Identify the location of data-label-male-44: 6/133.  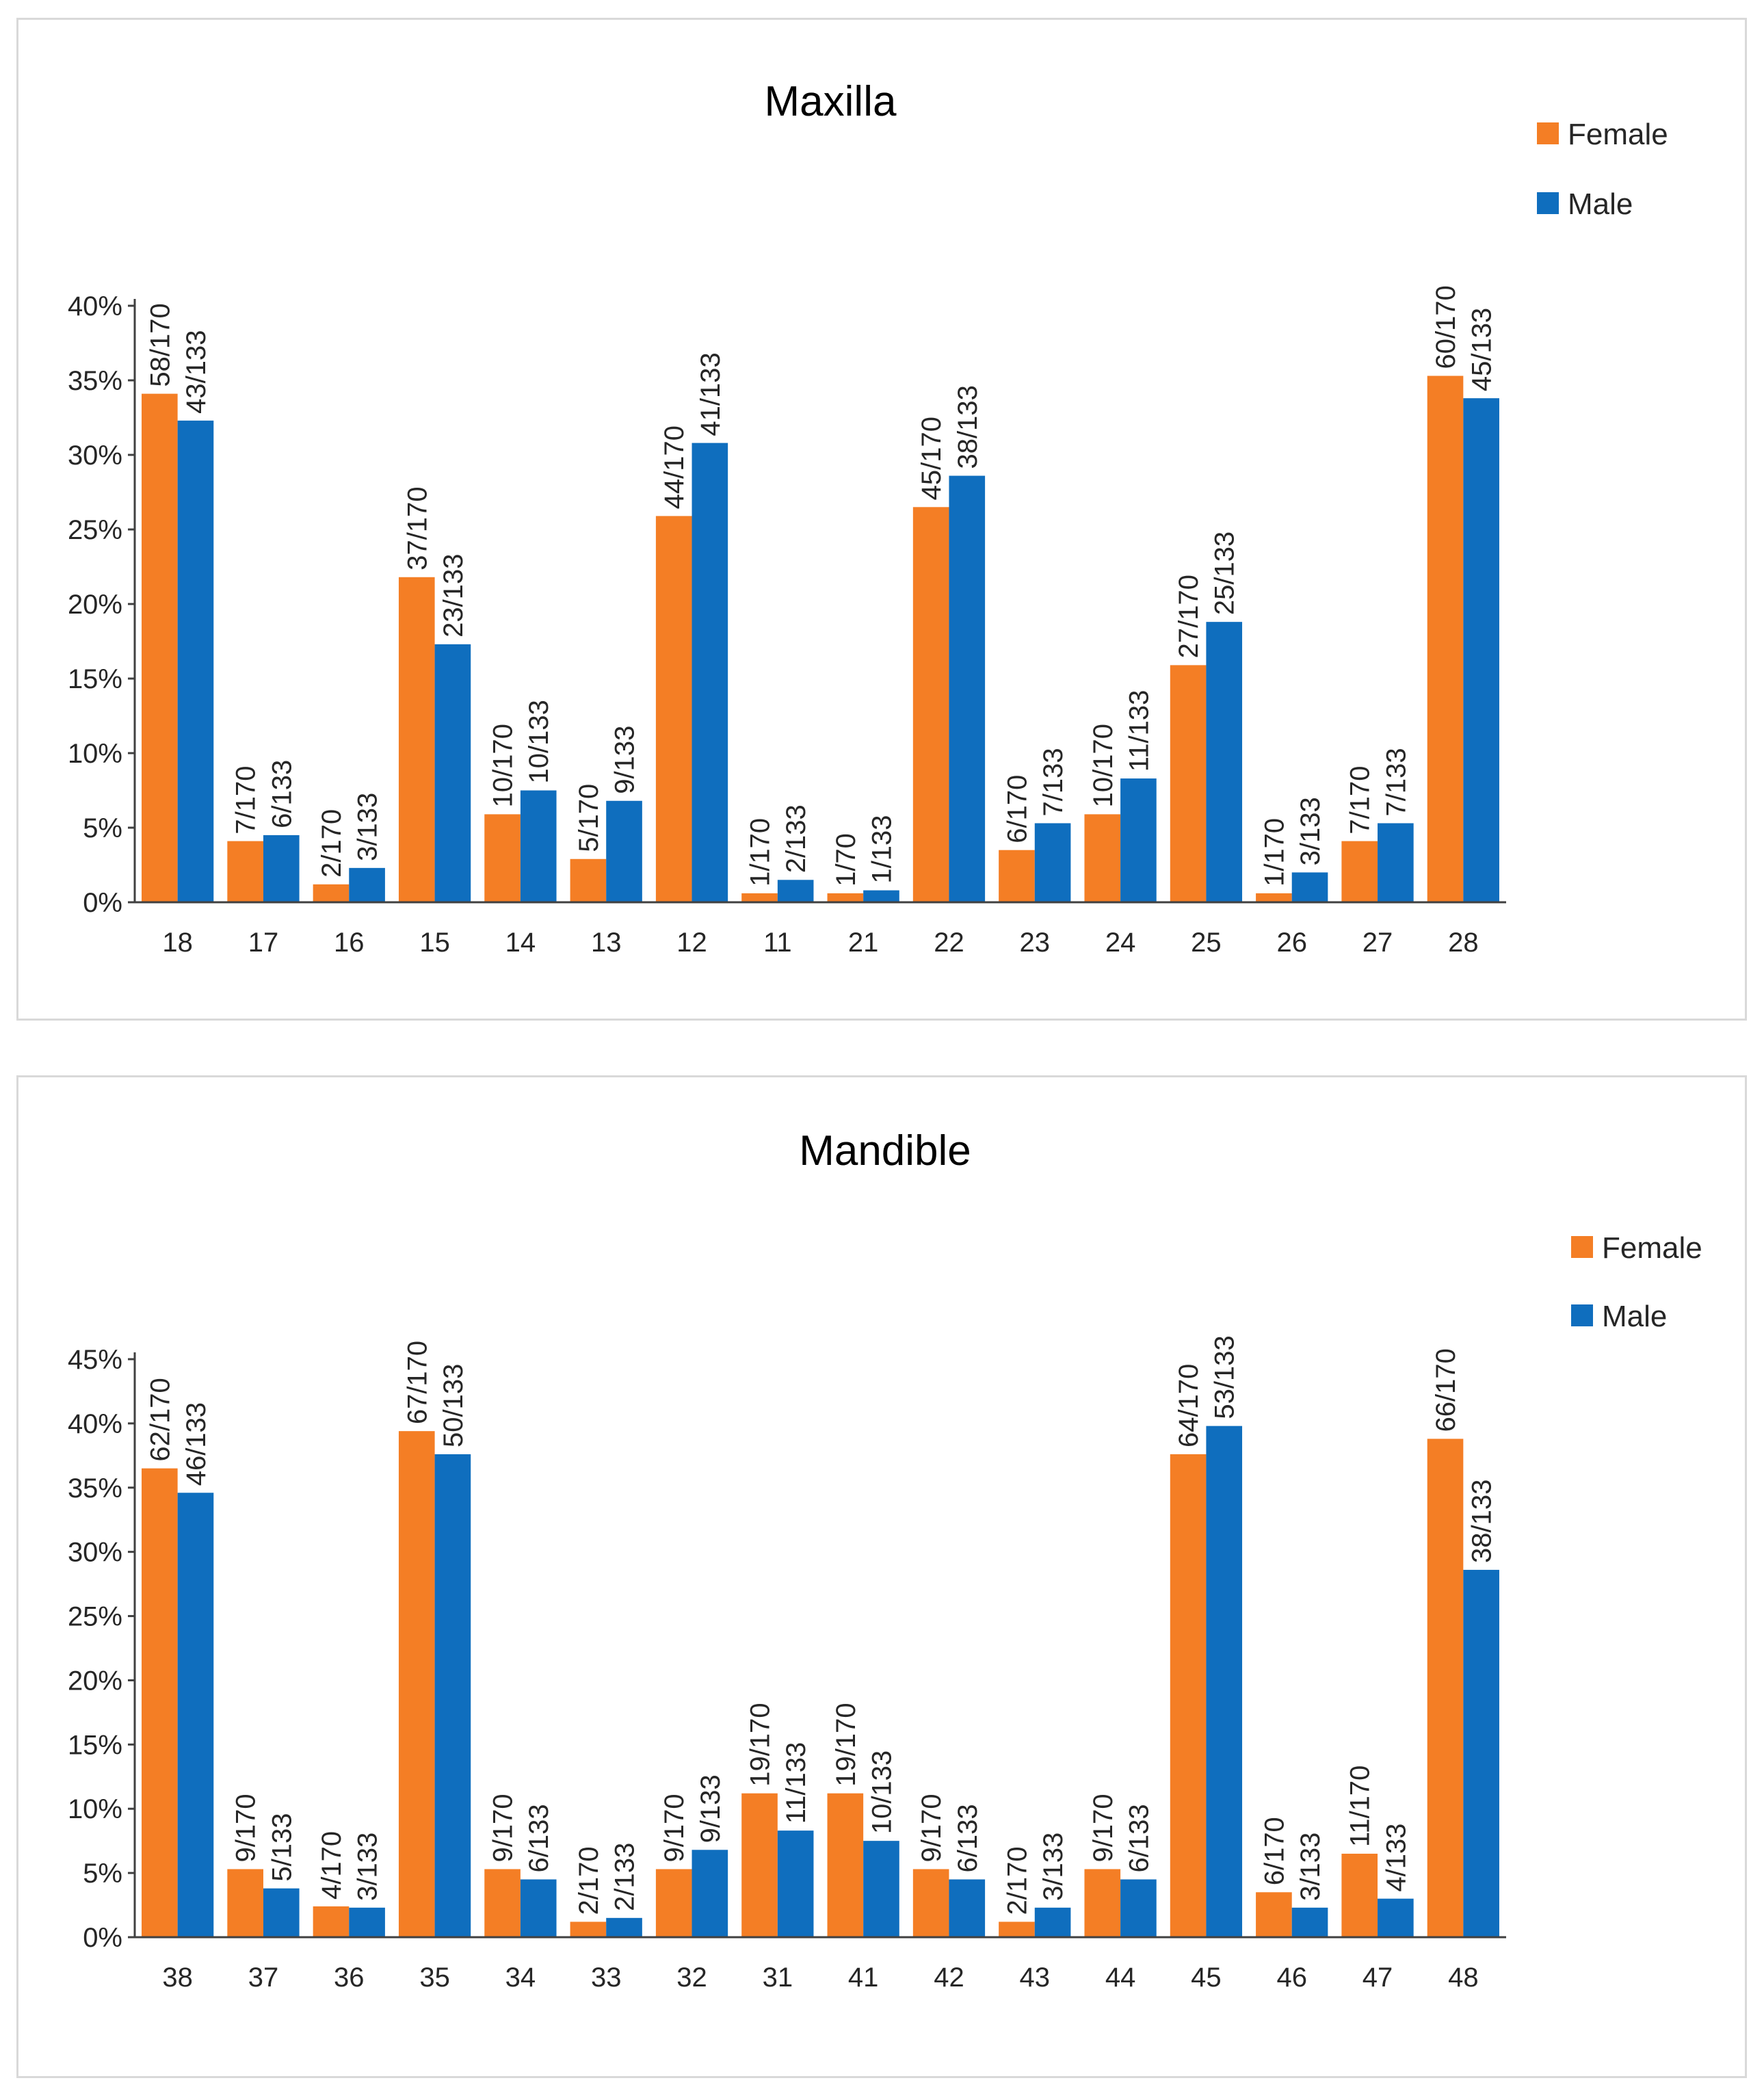
(1139, 1838).